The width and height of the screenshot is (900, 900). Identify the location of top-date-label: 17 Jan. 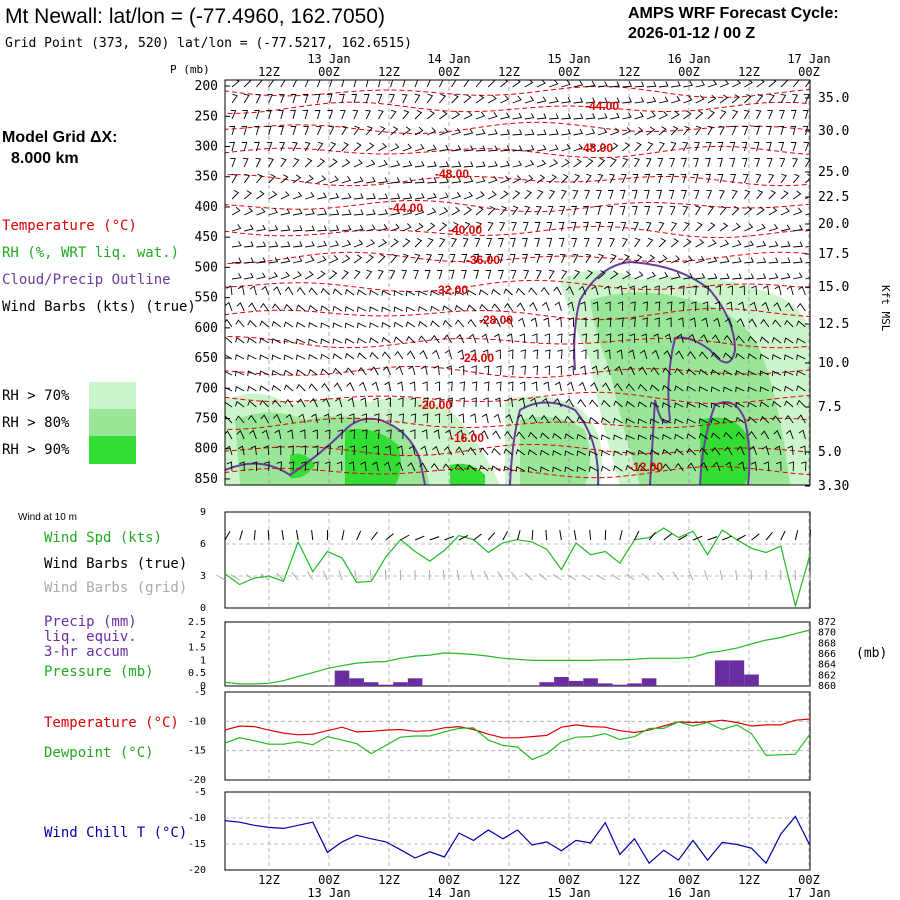
(808, 59).